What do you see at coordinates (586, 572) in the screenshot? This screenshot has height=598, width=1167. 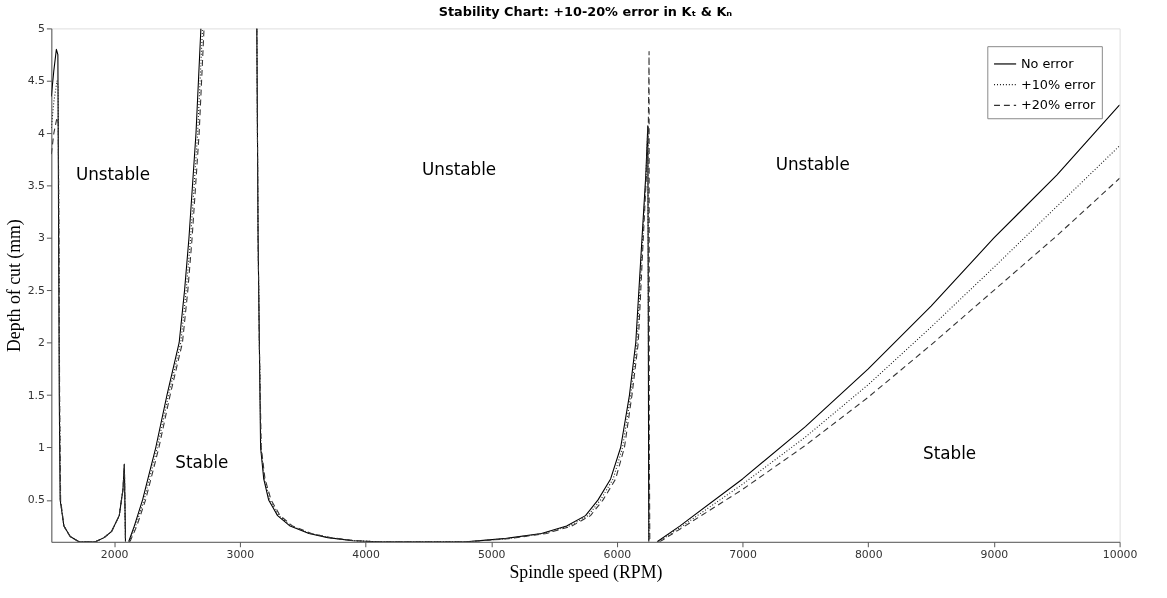 I see `x-axis-title: Spindle speed (RPM)` at bounding box center [586, 572].